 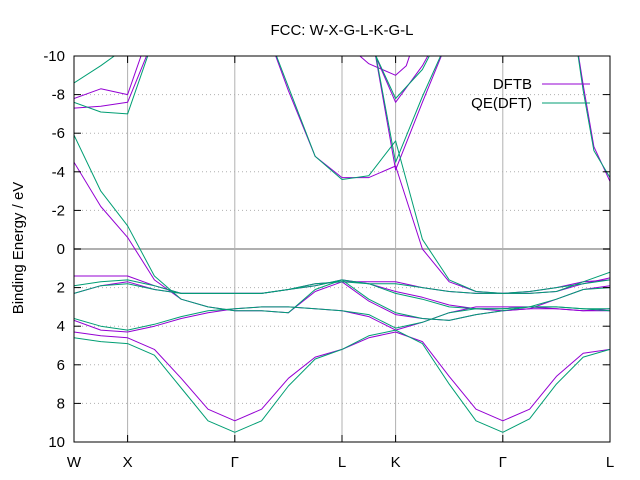 I want to click on y-tick-label: -6, so click(x=58, y=133).